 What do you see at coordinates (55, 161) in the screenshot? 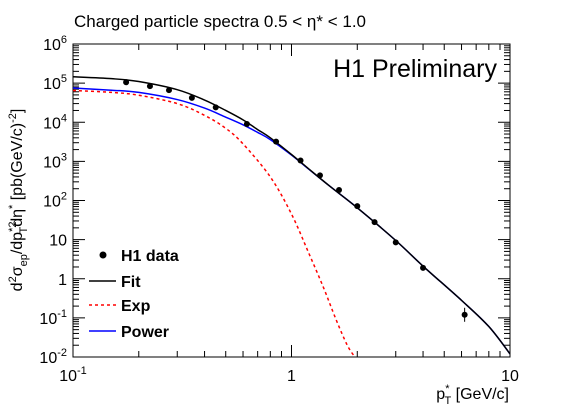
I see `y-tick-label: 10³` at bounding box center [55, 161].